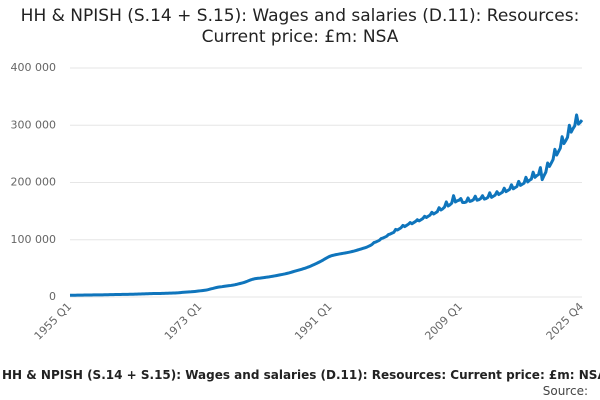 The image size is (600, 400). Describe the element at coordinates (443, 321) in the screenshot. I see `x-tick-label: 2009 Q1` at that location.